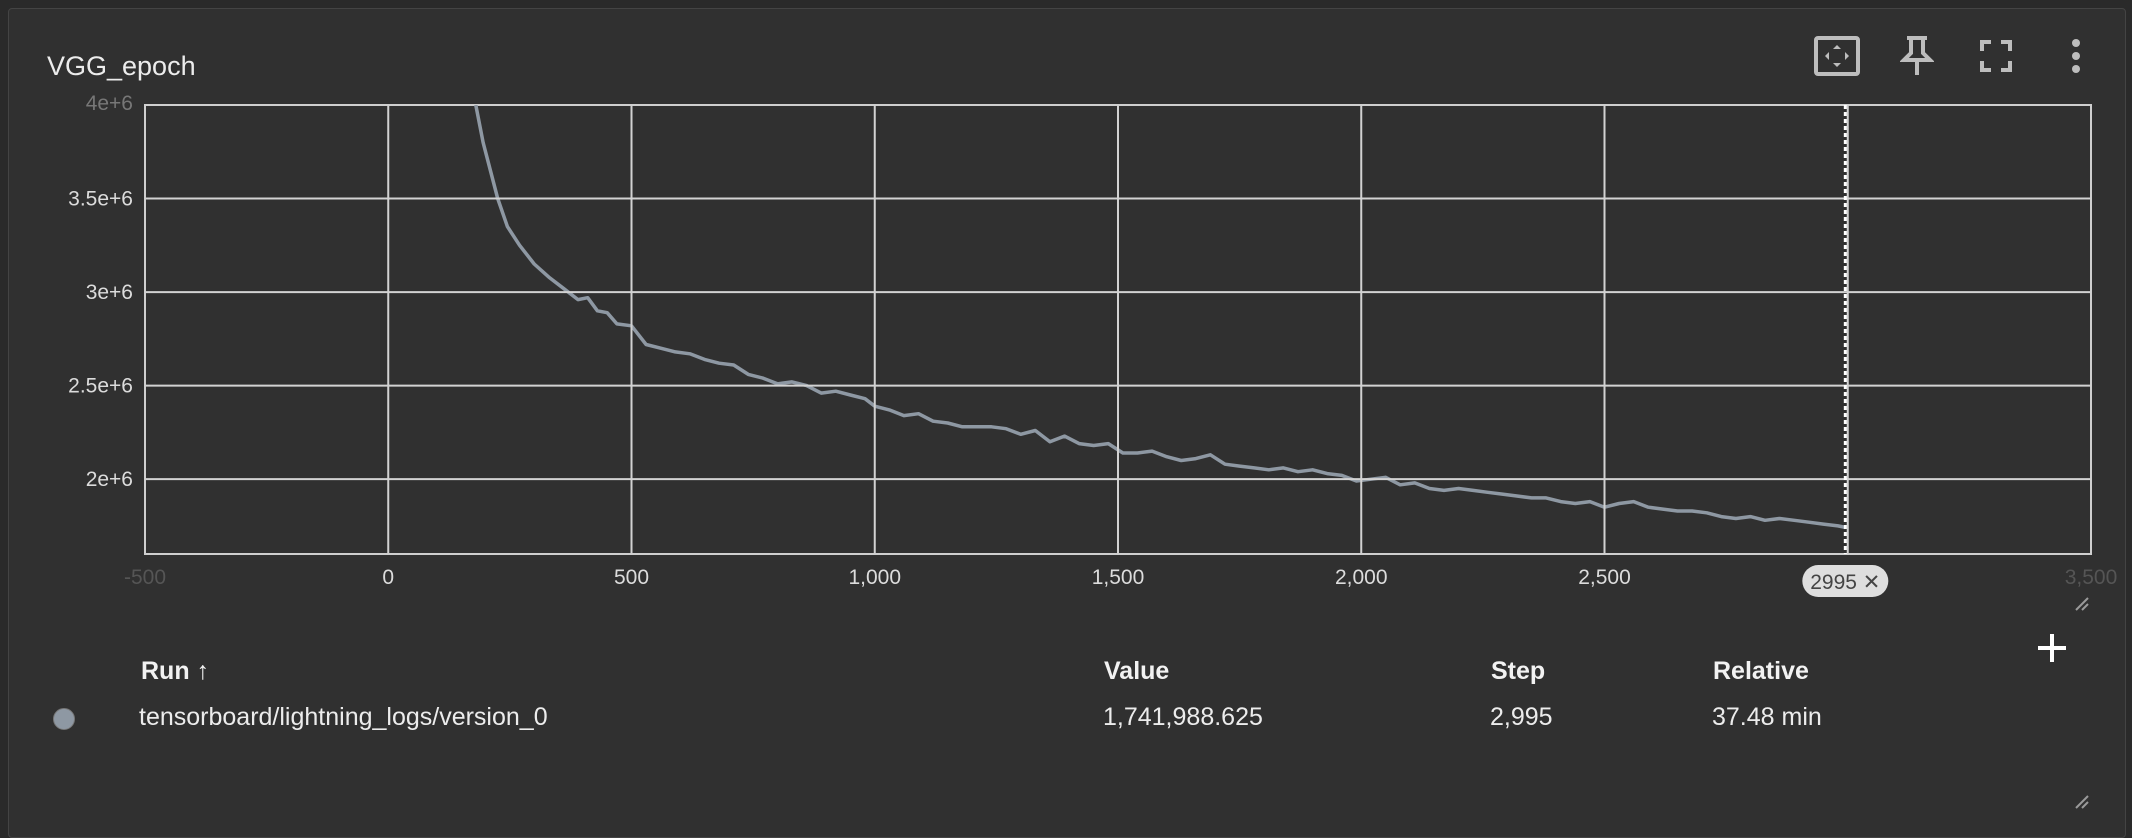 This screenshot has height=838, width=2132. What do you see at coordinates (203, 671) in the screenshot?
I see `sort-ascending-icon: ↑` at bounding box center [203, 671].